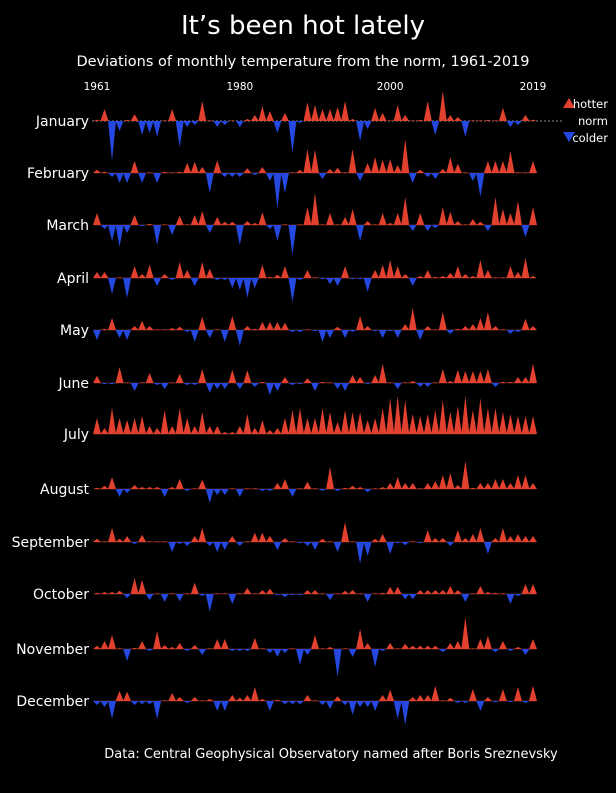  What do you see at coordinates (97, 87) in the screenshot?
I see `x-tick-label: 1961` at bounding box center [97, 87].